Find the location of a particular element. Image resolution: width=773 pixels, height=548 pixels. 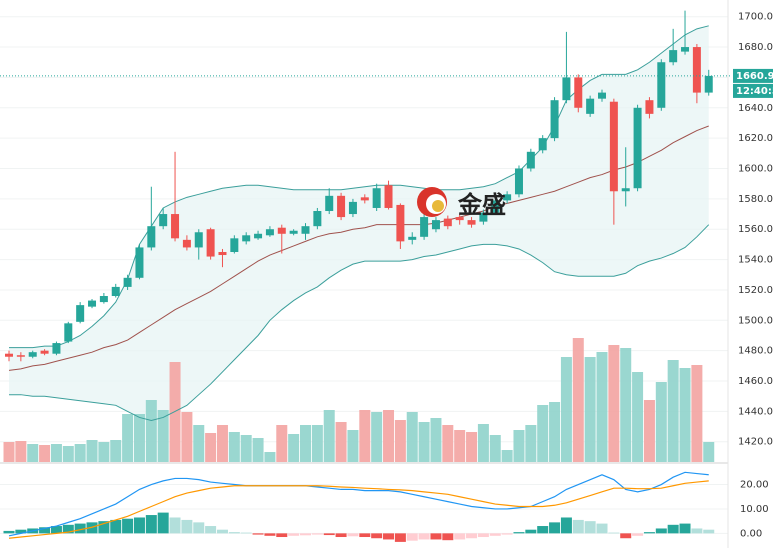

y-tick-label: 20.00 is located at coordinates (754, 485).